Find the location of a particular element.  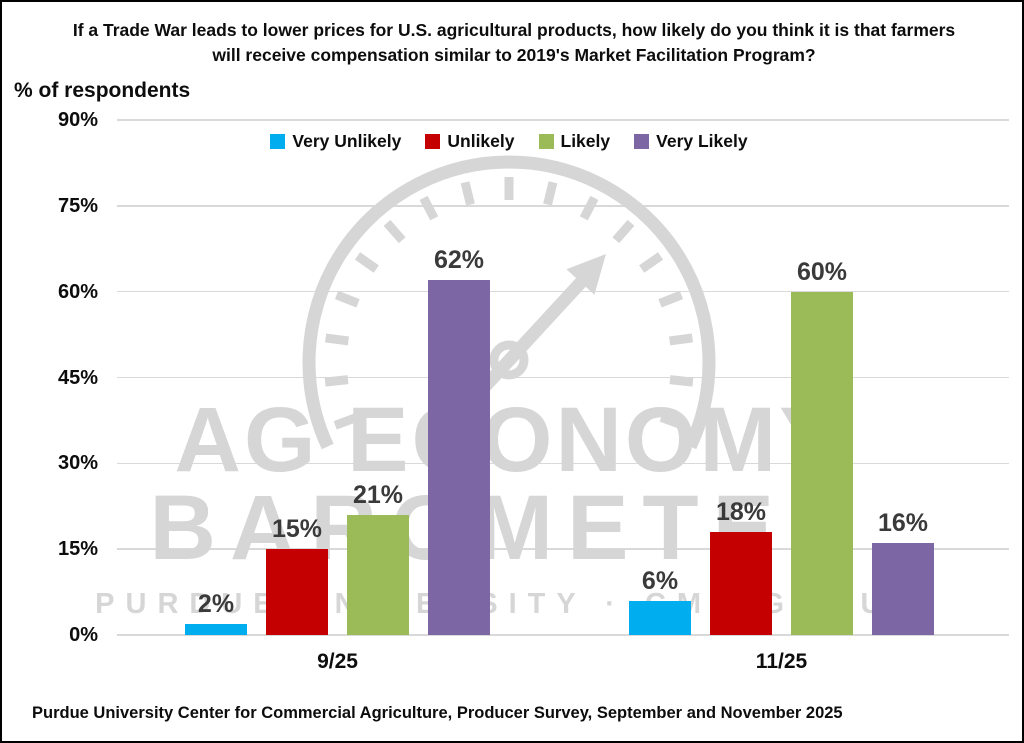

legend-label: Likely is located at coordinates (585, 141).